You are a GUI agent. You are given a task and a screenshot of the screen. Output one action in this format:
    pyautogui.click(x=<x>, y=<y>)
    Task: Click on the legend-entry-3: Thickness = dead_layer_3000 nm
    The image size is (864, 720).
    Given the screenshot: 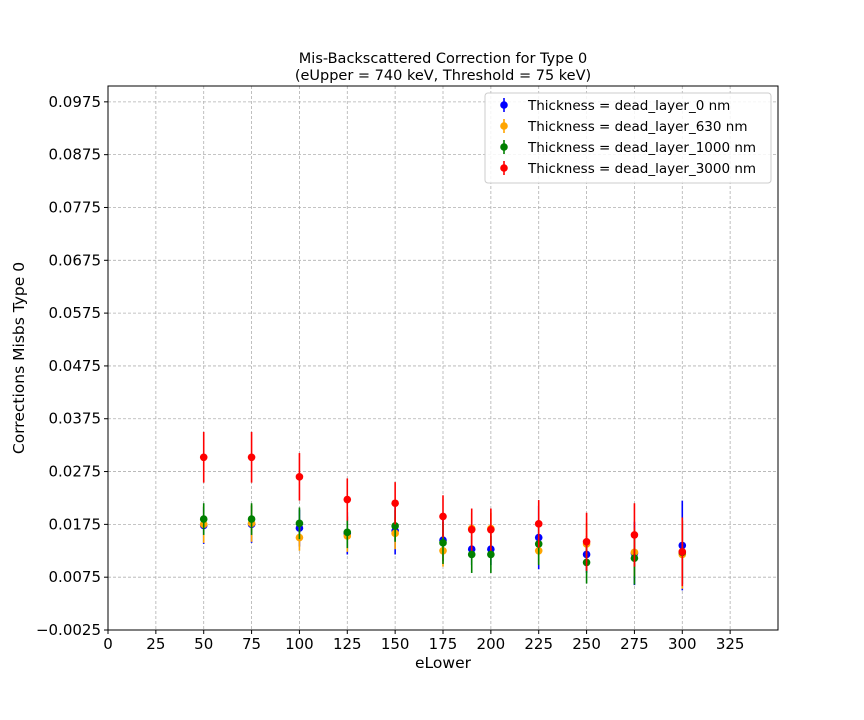 What is the action you would take?
    pyautogui.click(x=628, y=169)
    